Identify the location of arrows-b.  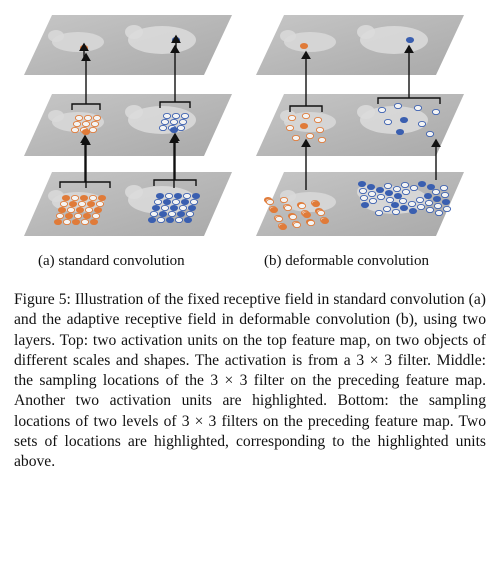
(365, 117).